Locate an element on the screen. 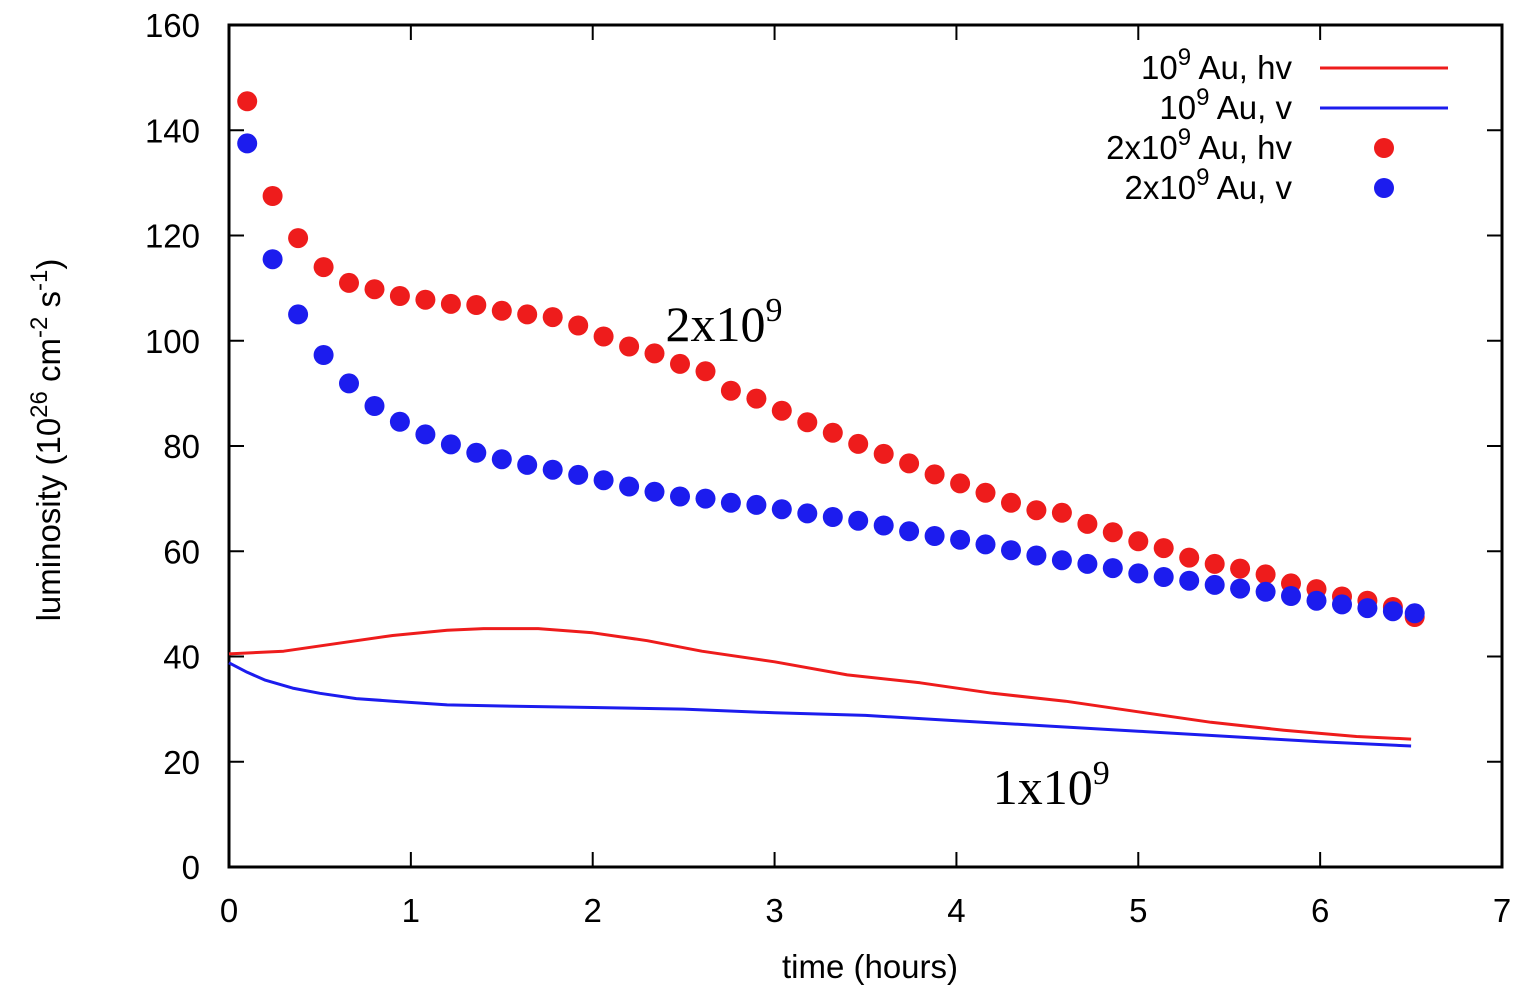 This screenshot has width=1519, height=989. y-axis-label-s: s is located at coordinates (48, 304).